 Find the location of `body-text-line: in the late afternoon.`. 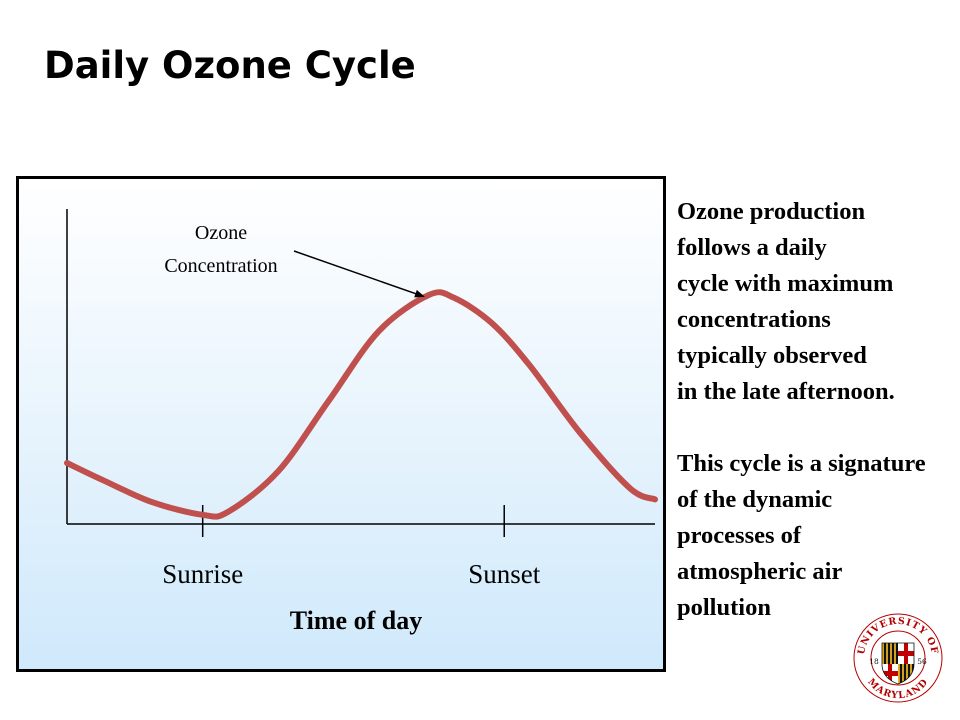

body-text-line: in the late afternoon. is located at coordinates (786, 391).